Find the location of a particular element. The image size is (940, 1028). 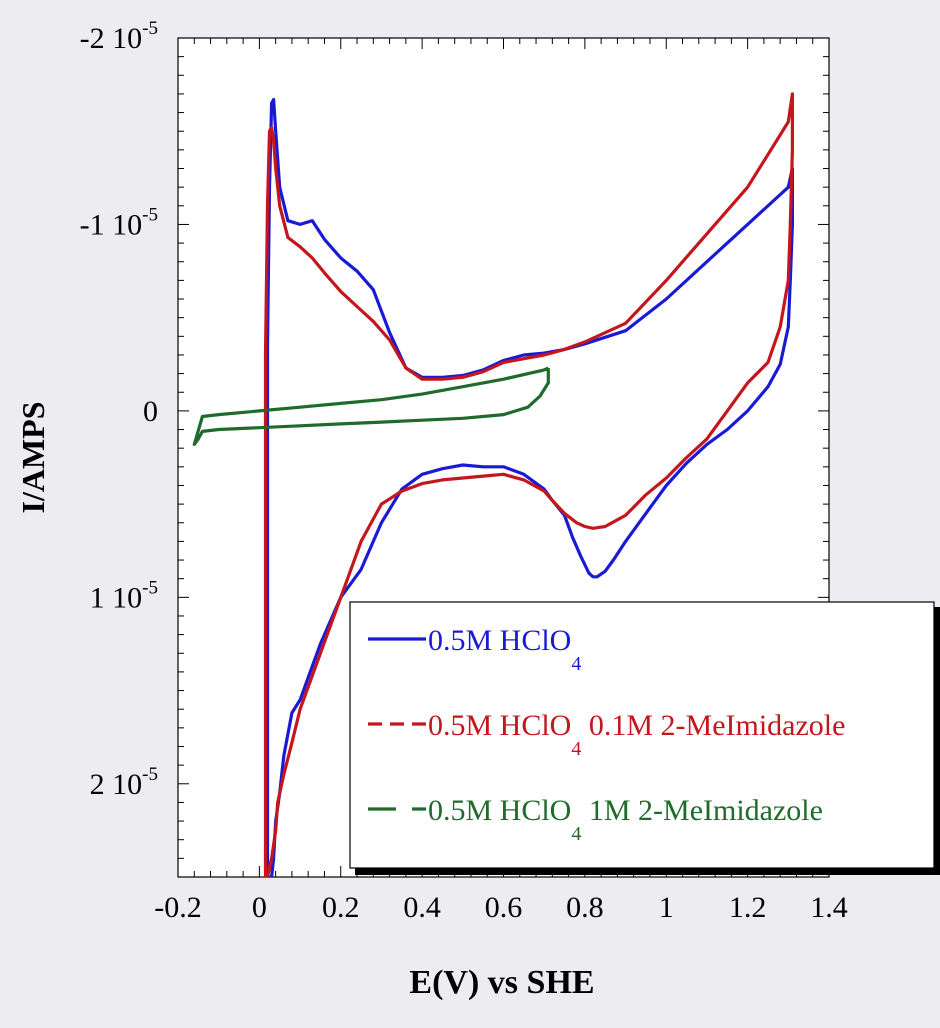

x-tick-label: 1.2 is located at coordinates (748, 907).